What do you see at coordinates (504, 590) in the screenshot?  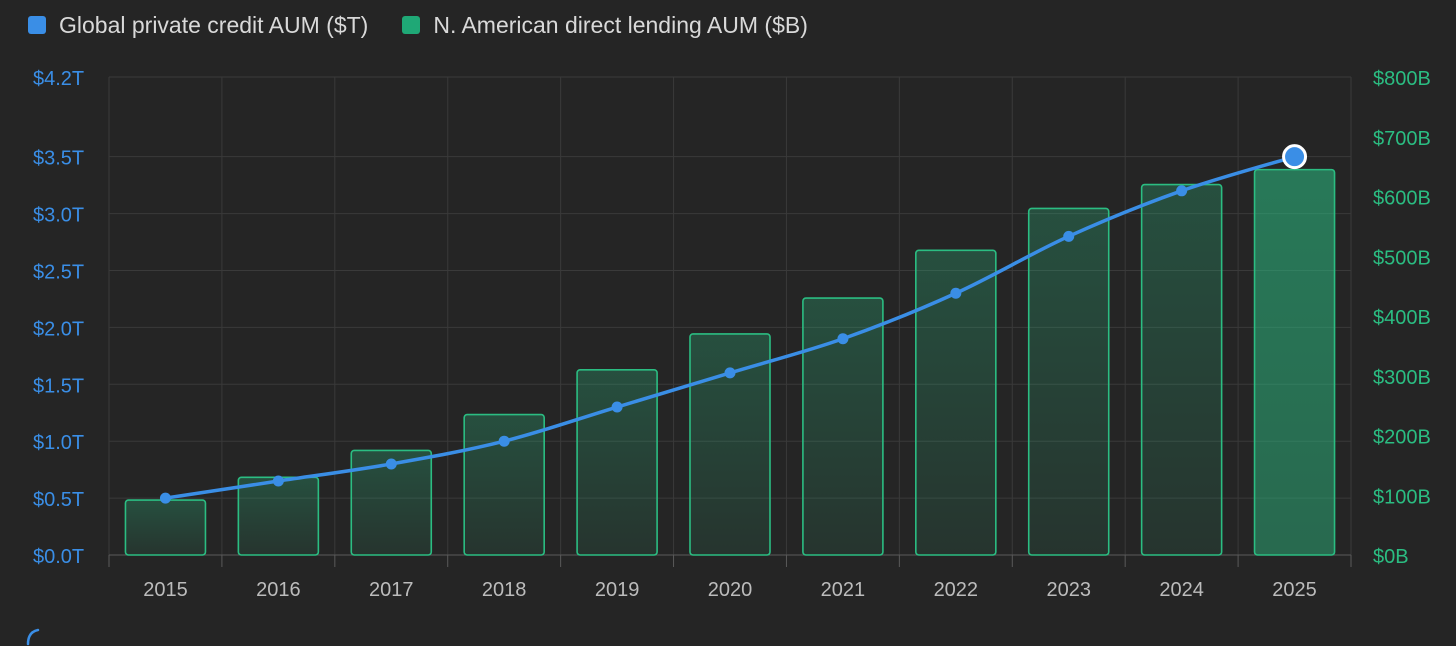 I see `x-axis-tick-label: 2018` at bounding box center [504, 590].